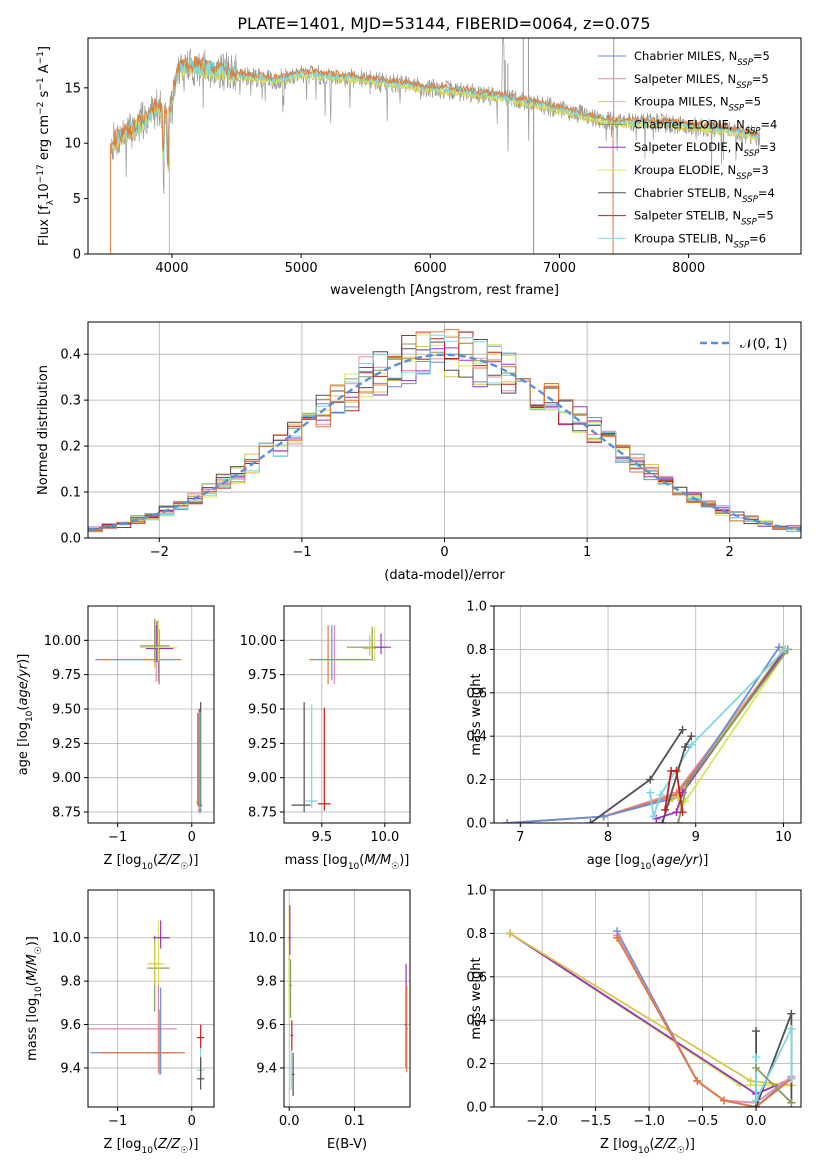 Image resolution: width=819 pixels, height=1170 pixels. What do you see at coordinates (66, 710) in the screenshot?
I see `y-tick-label: 9.50` at bounding box center [66, 710].